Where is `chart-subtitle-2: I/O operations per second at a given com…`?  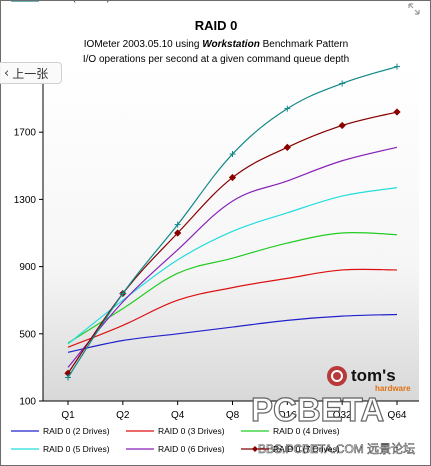
chart-subtitle-2: I/O operations per second at a given com… is located at coordinates (216, 59).